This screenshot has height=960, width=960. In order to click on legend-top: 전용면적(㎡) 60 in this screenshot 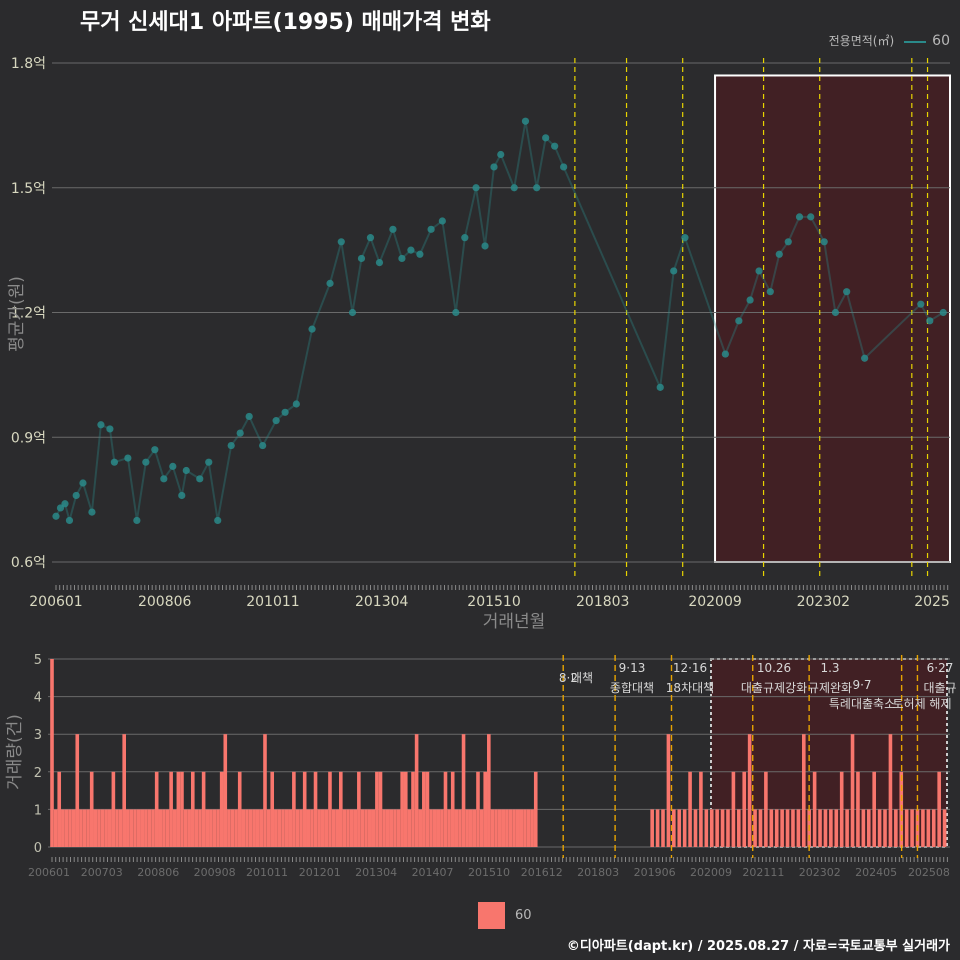, I will do `click(889, 40)`.